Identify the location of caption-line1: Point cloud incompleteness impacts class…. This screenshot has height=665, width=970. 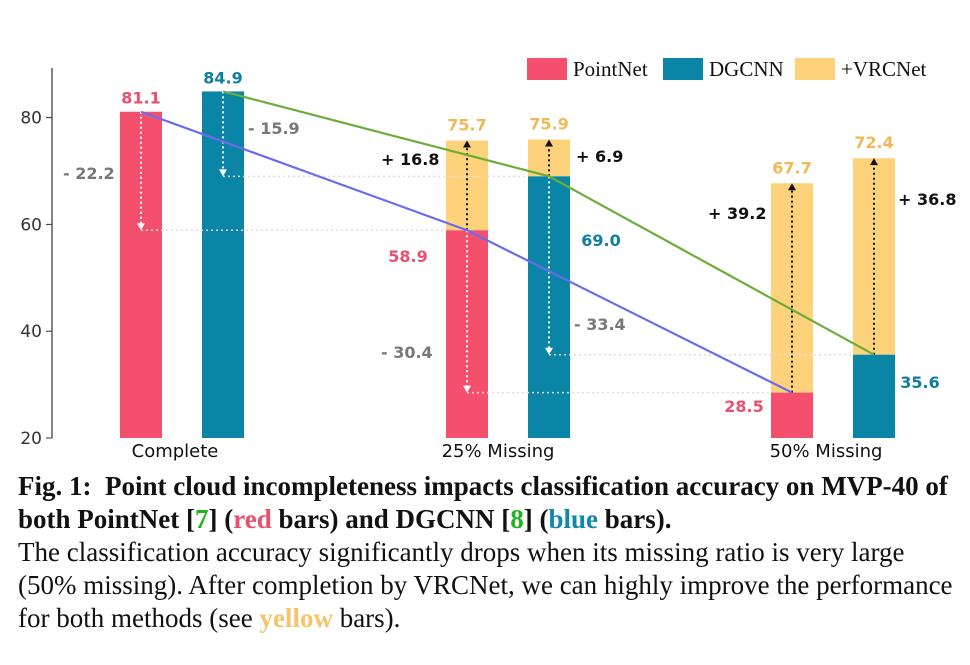
(460, 486).